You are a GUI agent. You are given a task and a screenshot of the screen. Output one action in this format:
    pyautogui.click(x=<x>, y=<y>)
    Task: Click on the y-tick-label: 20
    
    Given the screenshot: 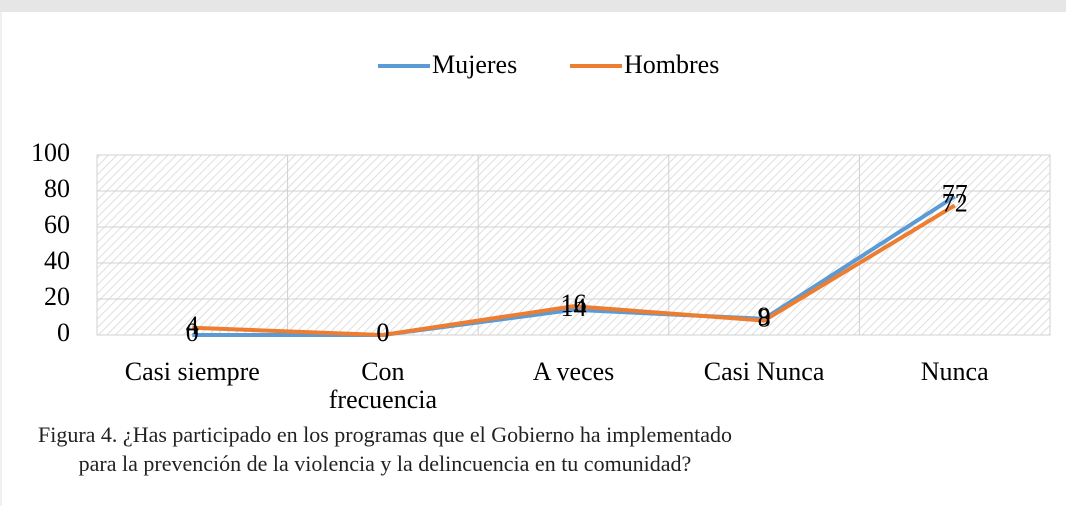 What is the action you would take?
    pyautogui.click(x=57, y=296)
    